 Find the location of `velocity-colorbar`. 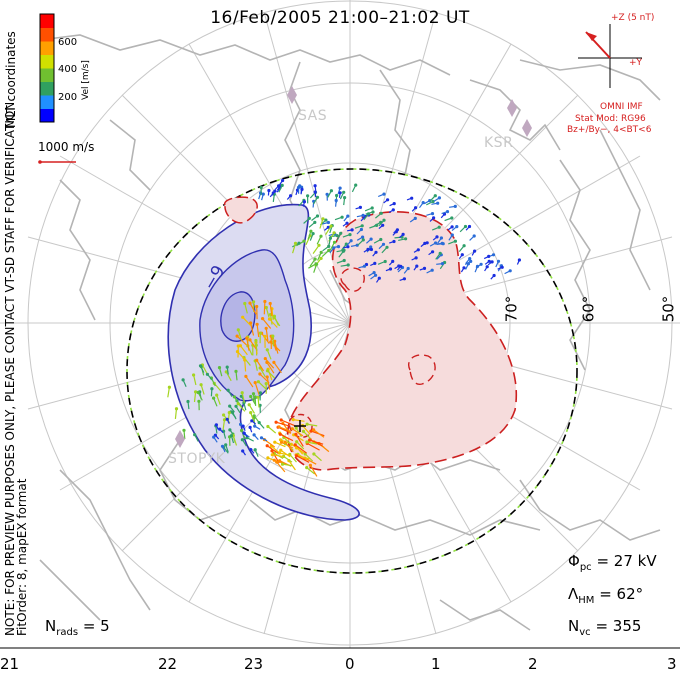

velocity-colorbar is located at coordinates (47, 68).